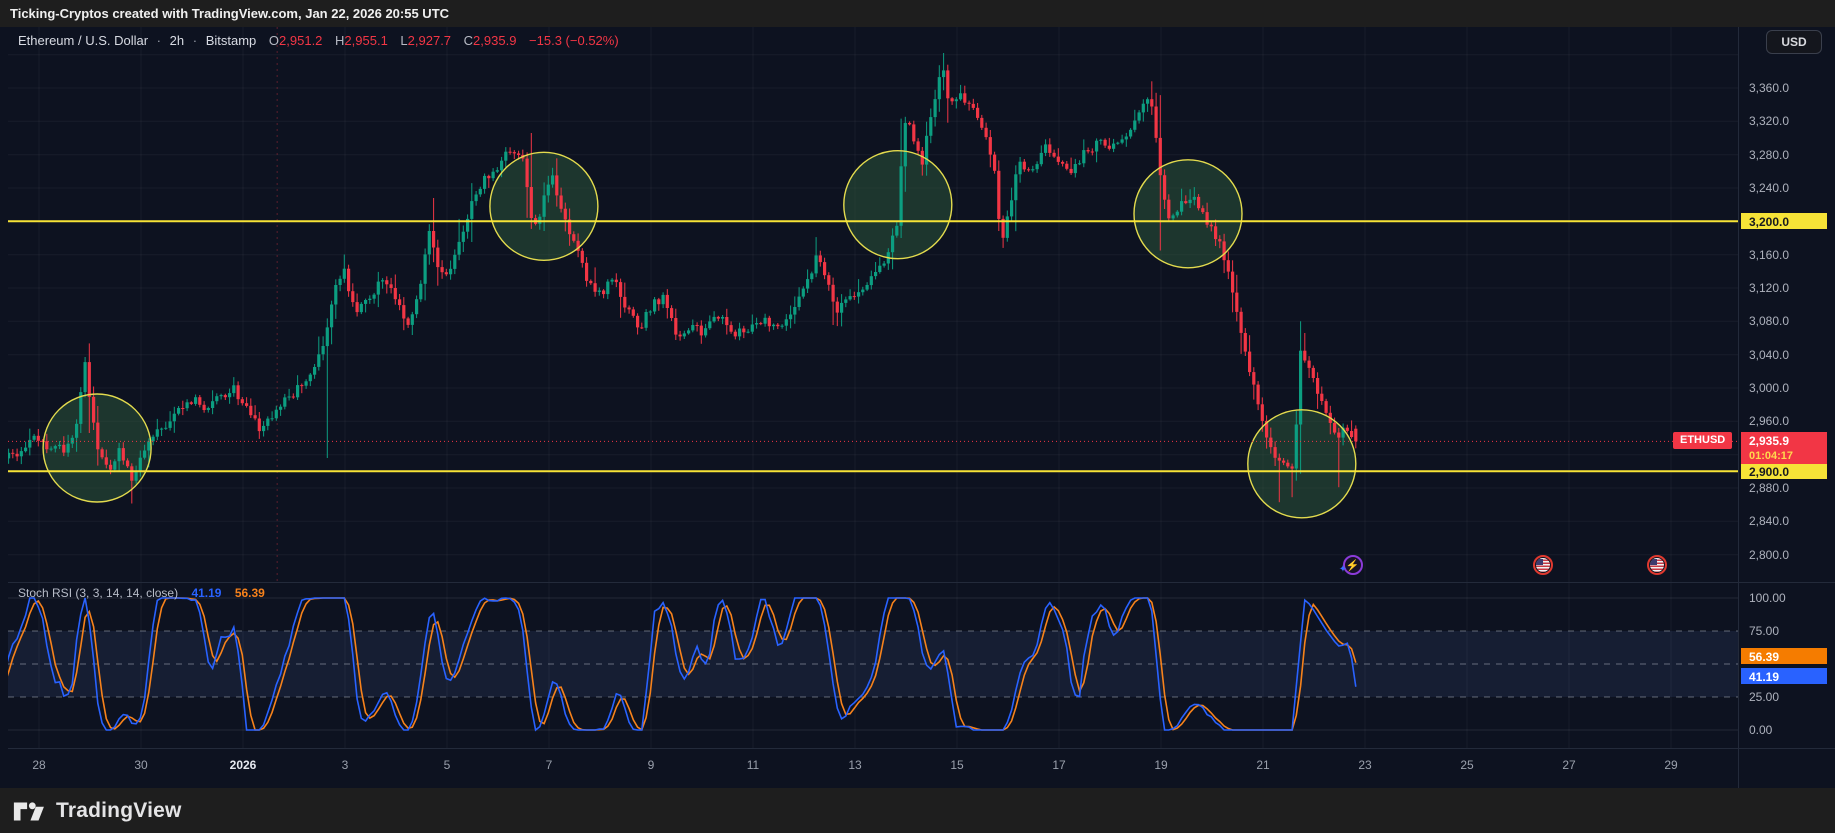 The image size is (1835, 833). Describe the element at coordinates (249, 593) in the screenshot. I see `stoch-d-value: 56.39` at that location.